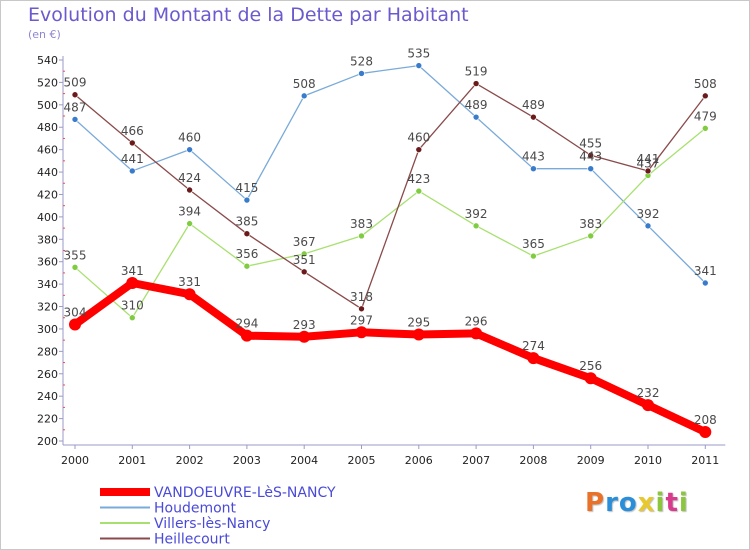 The height and width of the screenshot is (550, 750). What do you see at coordinates (47, 150) in the screenshot?
I see `y-tick-label: 460` at bounding box center [47, 150].